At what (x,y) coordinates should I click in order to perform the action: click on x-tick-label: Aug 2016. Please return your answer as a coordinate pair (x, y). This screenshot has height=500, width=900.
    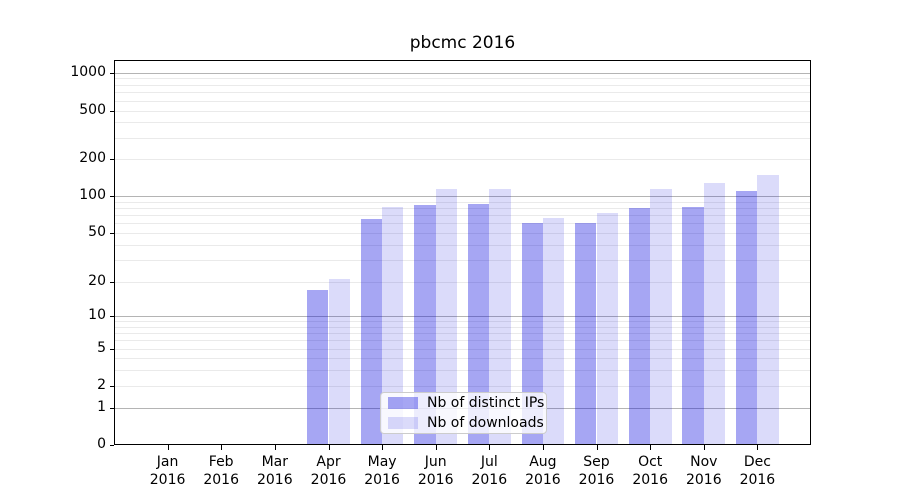
    Looking at the image, I should click on (543, 471).